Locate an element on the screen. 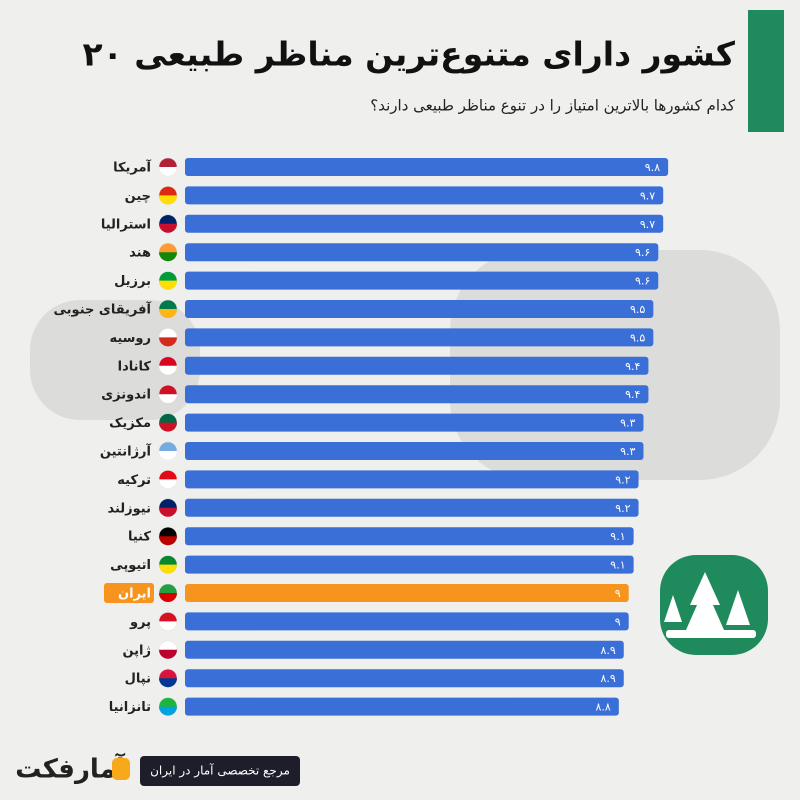 Image resolution: width=800 pixels, height=800 pixels. ground is located at coordinates (711, 634).